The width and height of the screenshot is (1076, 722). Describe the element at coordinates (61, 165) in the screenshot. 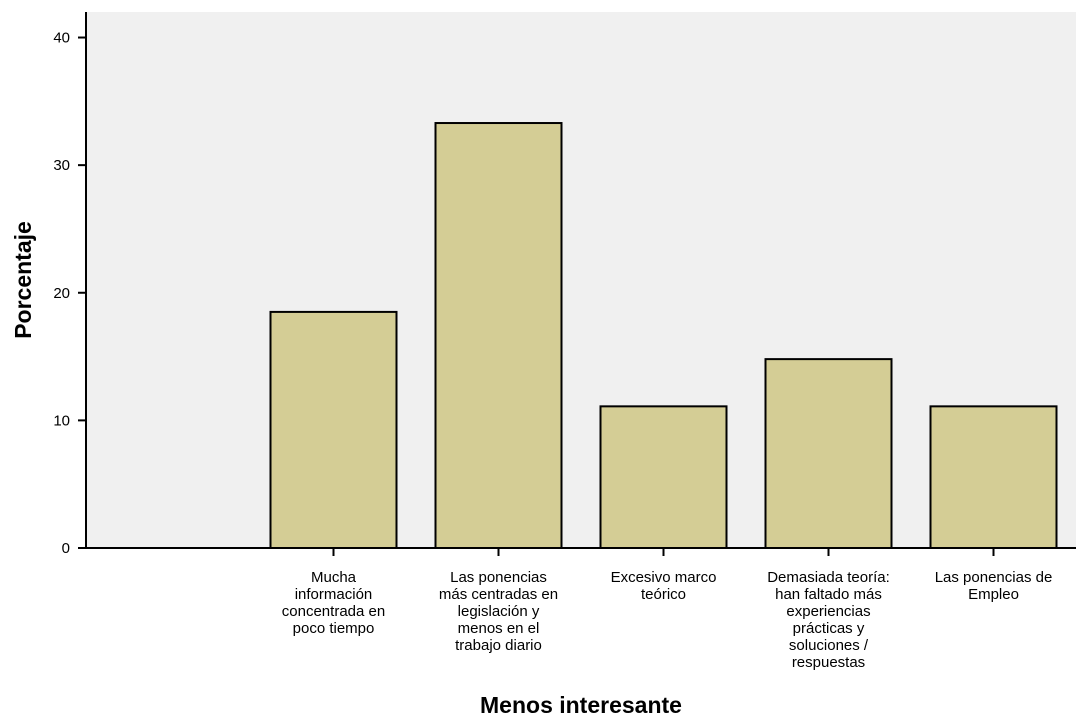

I see `y-tick-label: 30` at that location.